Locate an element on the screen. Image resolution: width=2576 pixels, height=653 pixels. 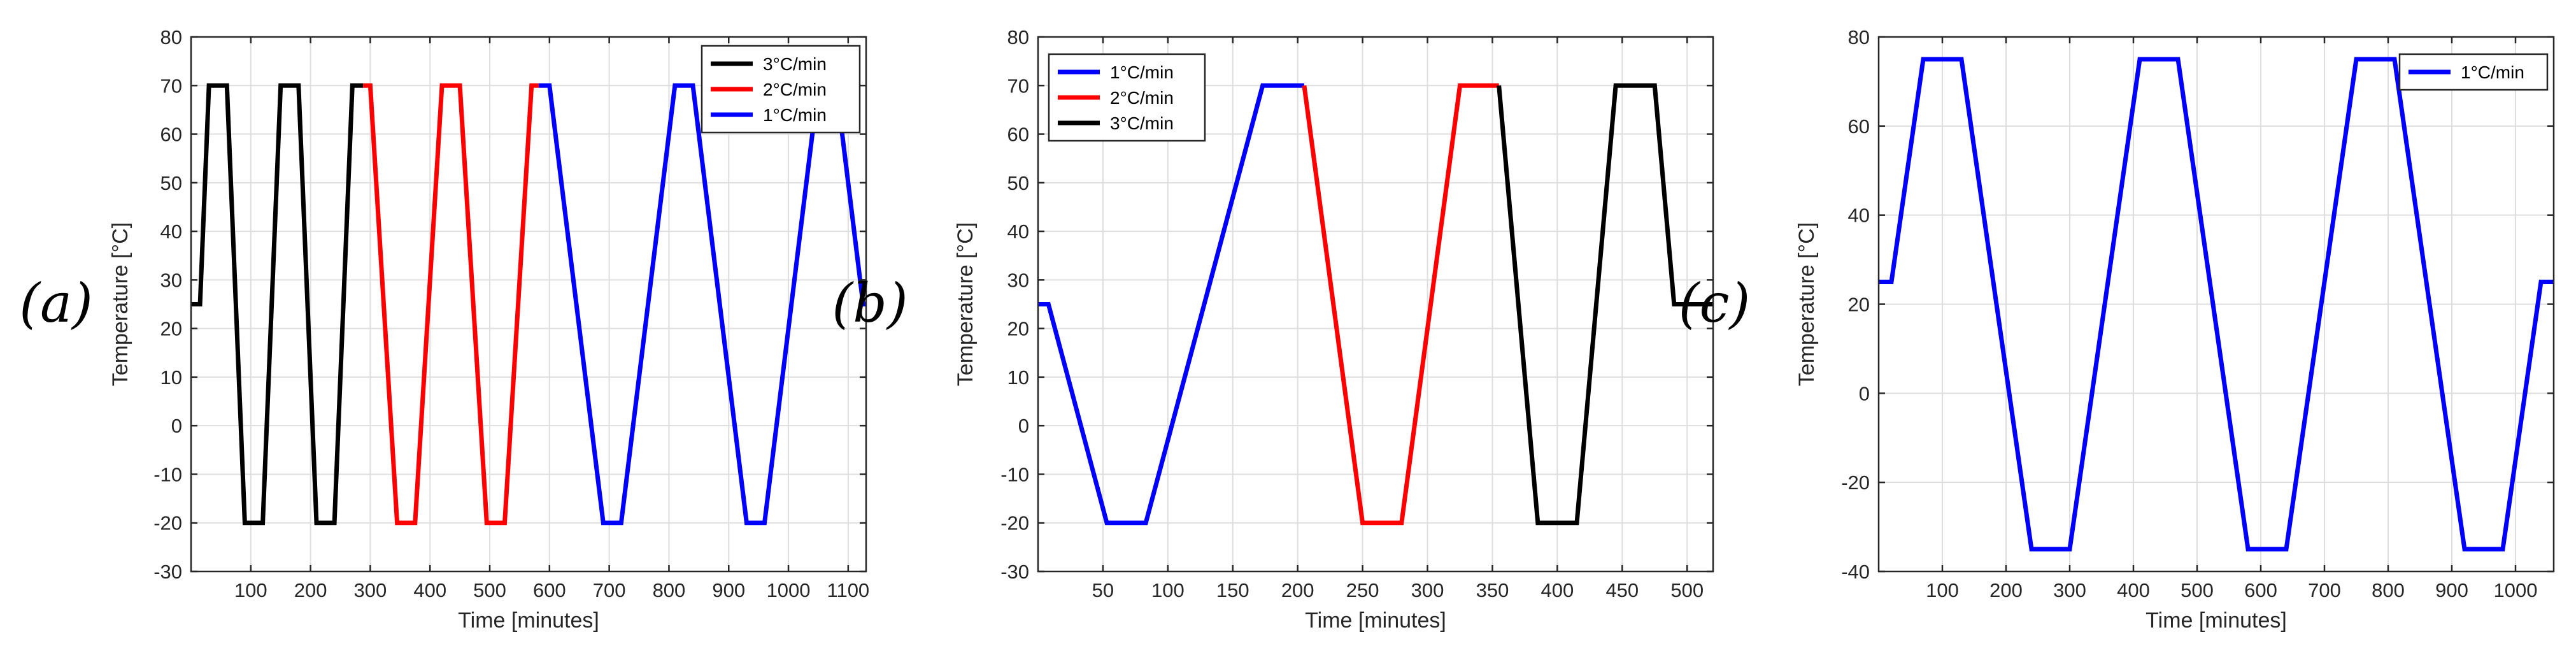
x-tick-label: 150 is located at coordinates (1233, 590).